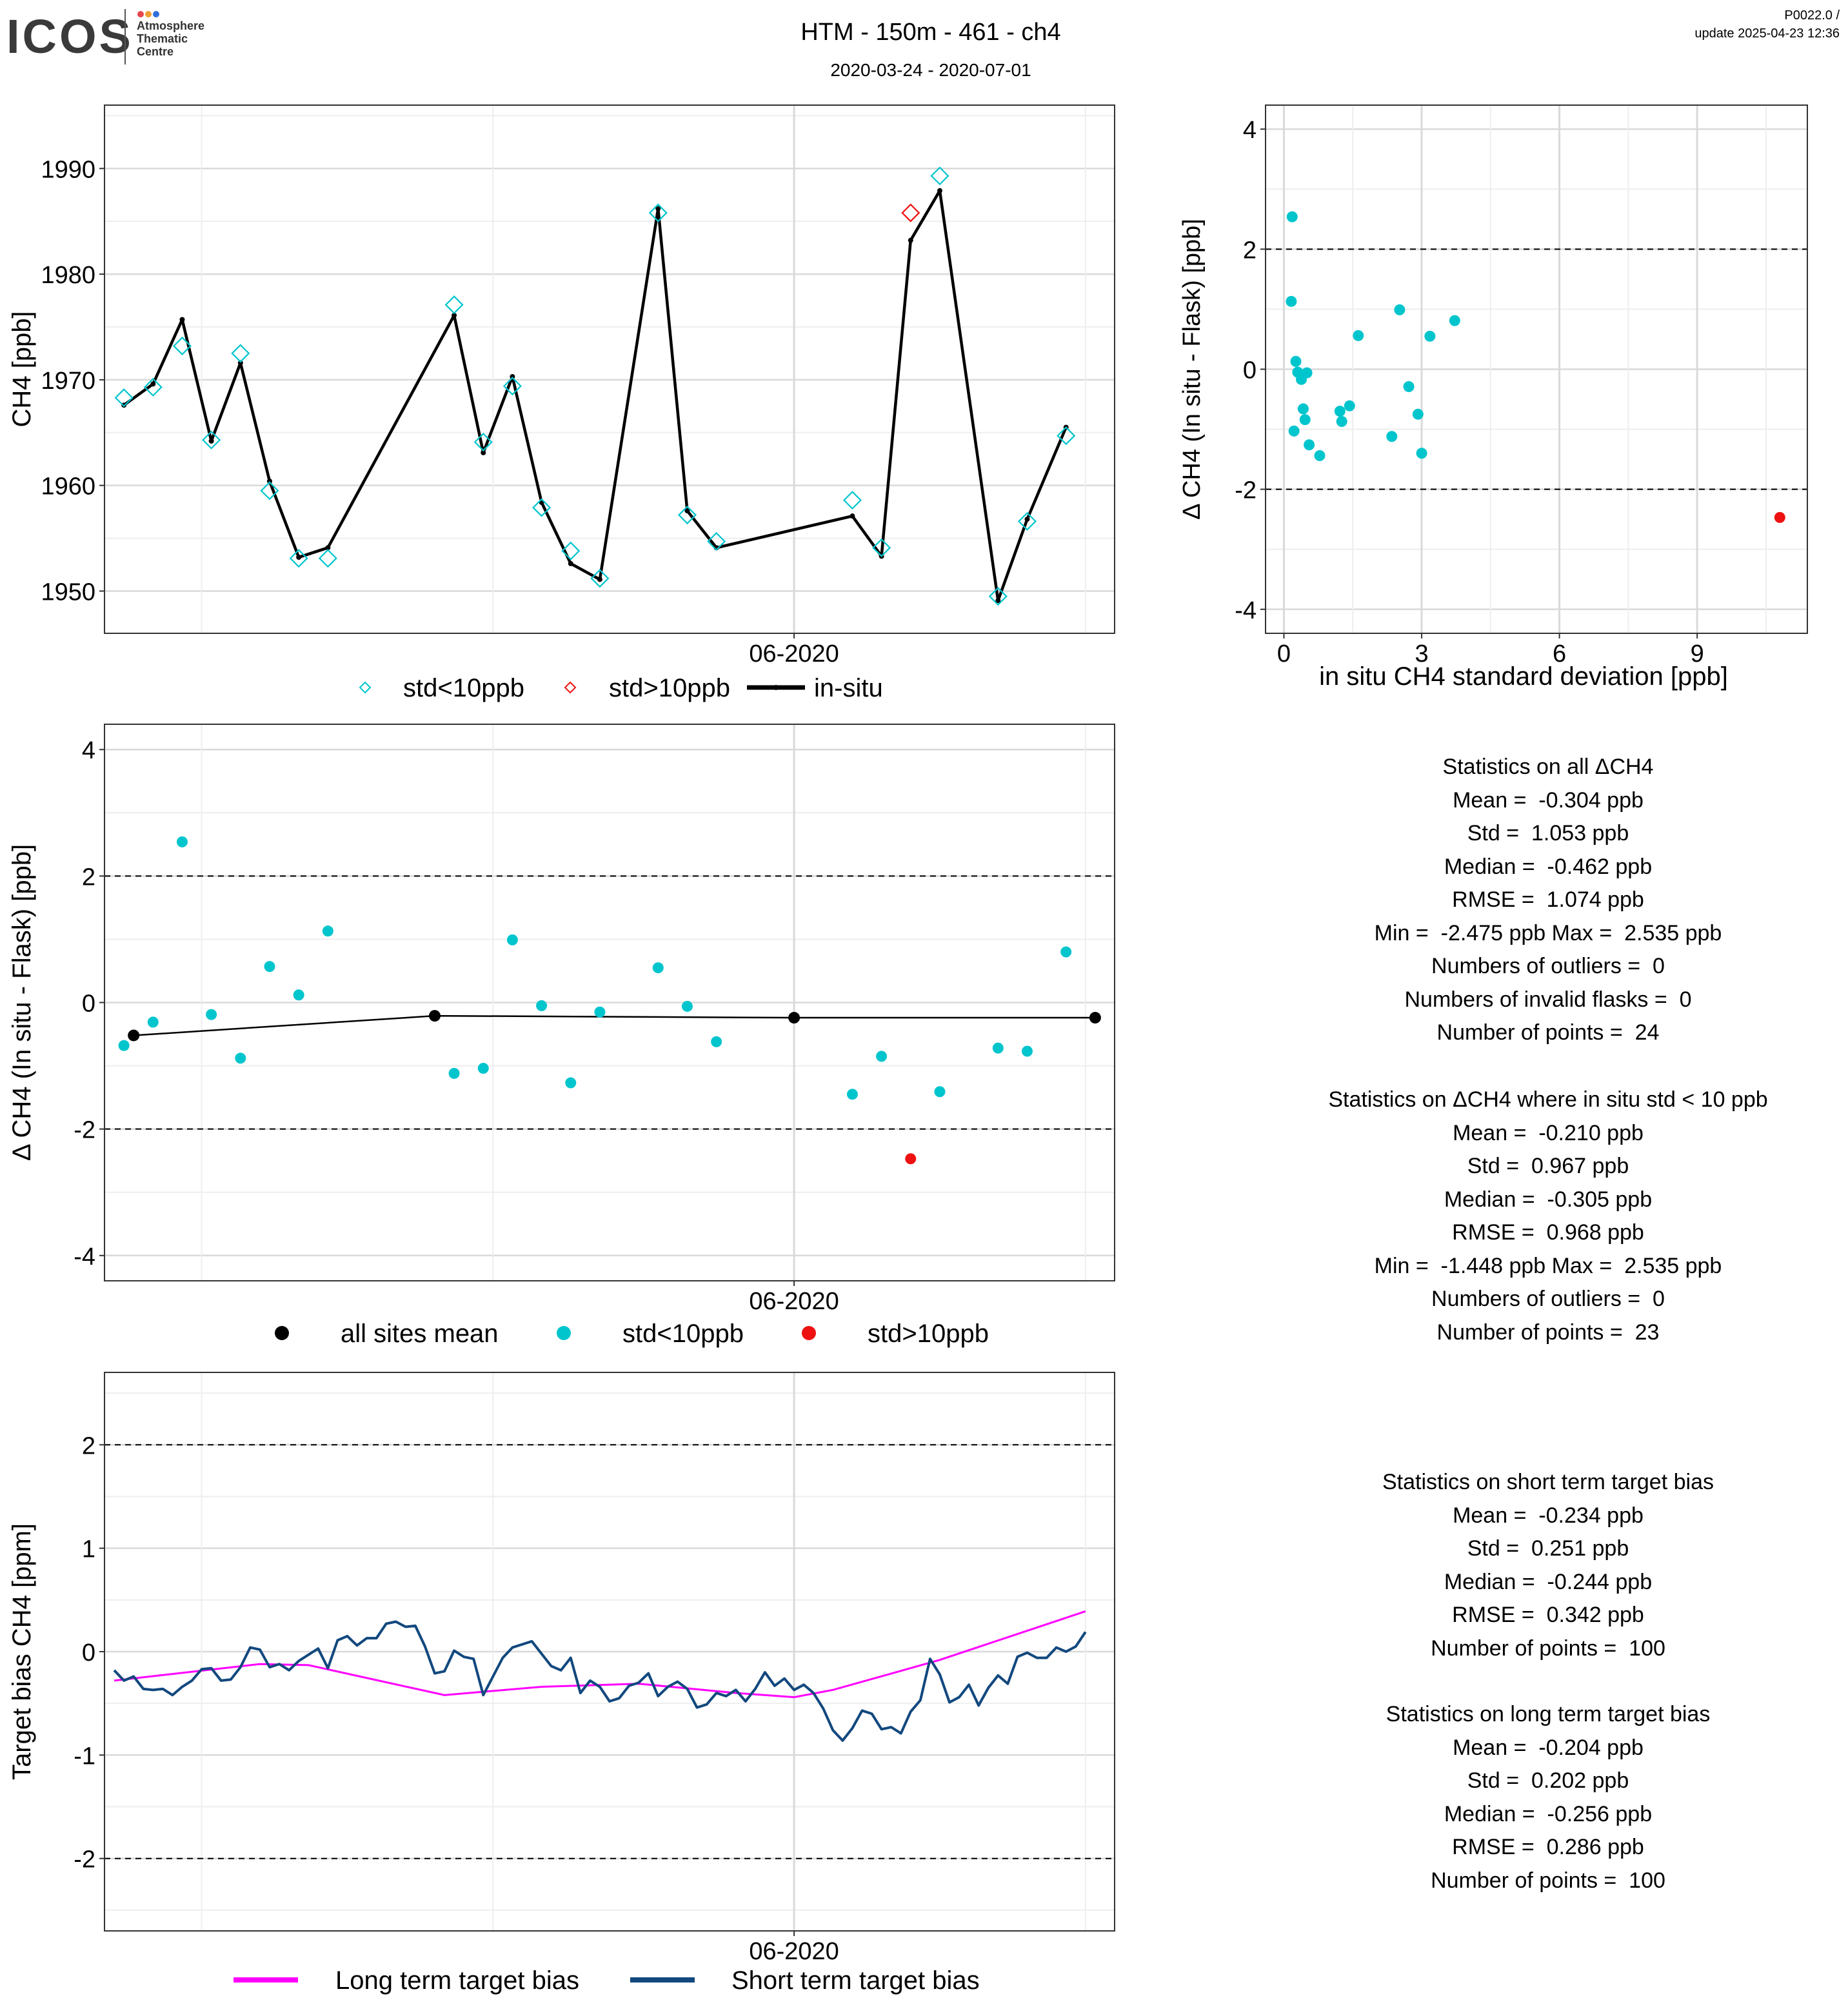 The image size is (1848, 2007). Describe the element at coordinates (70, 36) in the screenshot. I see `icos-logo: ICOS` at that location.